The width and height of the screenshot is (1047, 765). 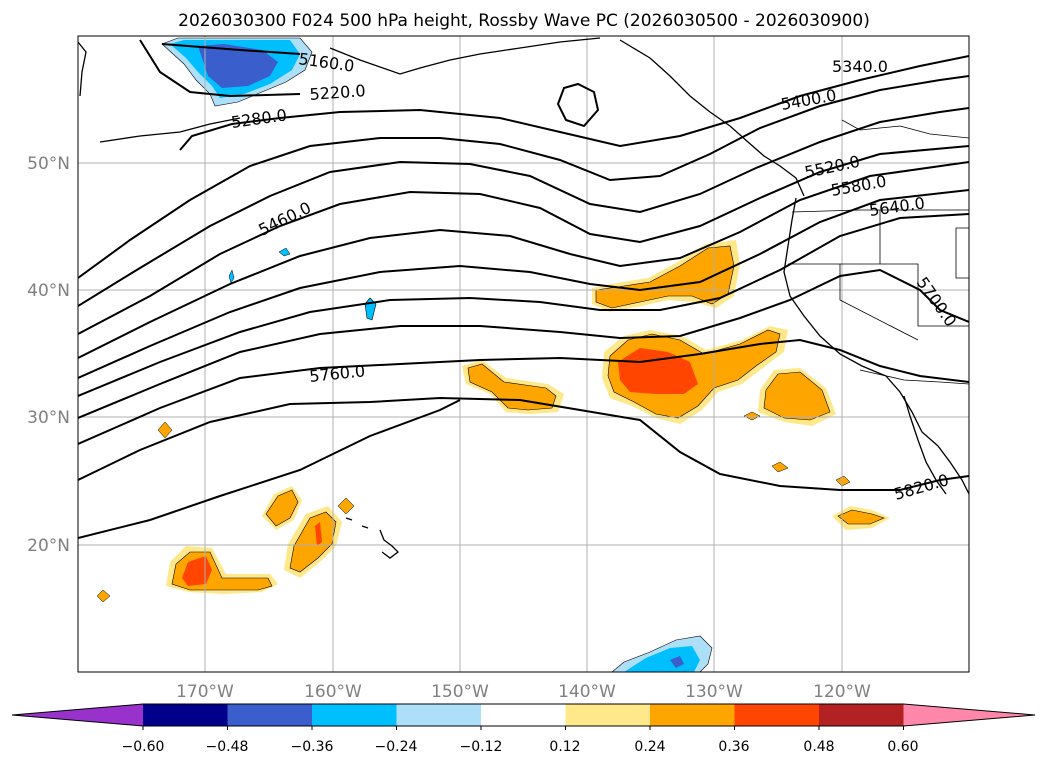 I want to click on lat-label-30n: 30°N, so click(x=48, y=418).